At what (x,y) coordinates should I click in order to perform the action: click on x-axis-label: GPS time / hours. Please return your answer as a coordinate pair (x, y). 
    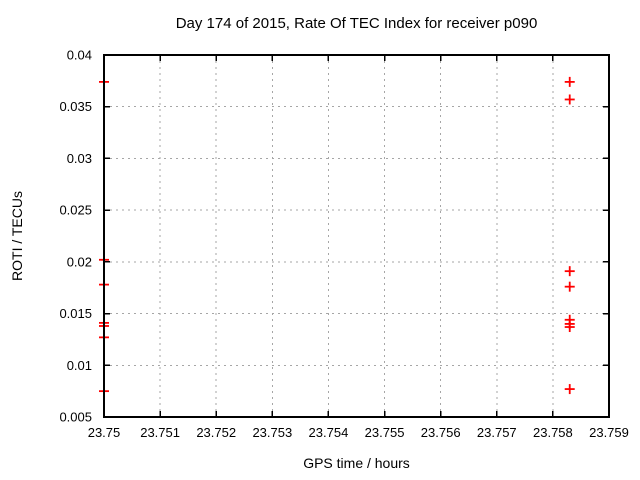
    Looking at the image, I should click on (356, 463).